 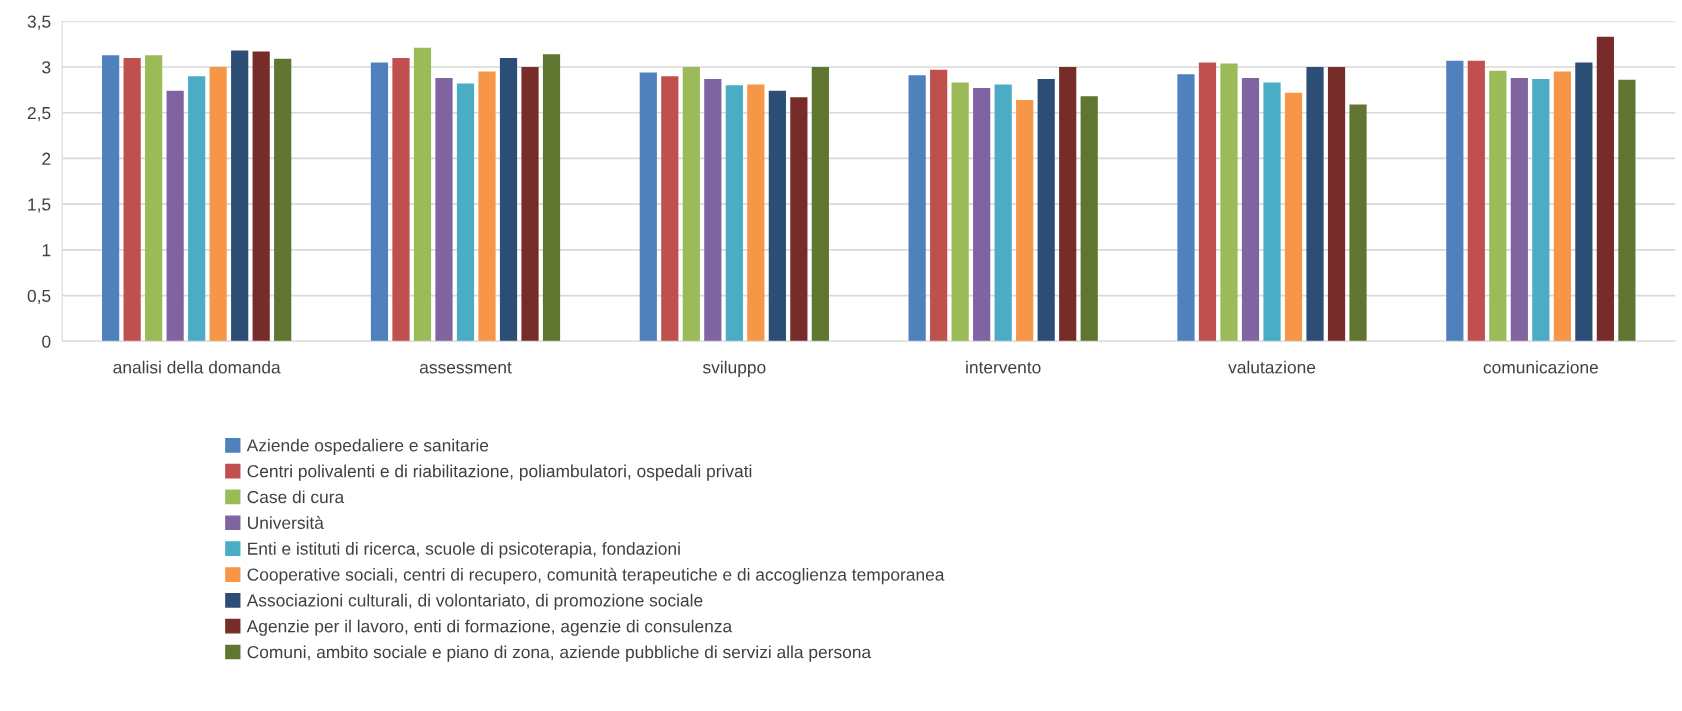 I want to click on x-tick-label: analisi della domanda, so click(x=197, y=367).